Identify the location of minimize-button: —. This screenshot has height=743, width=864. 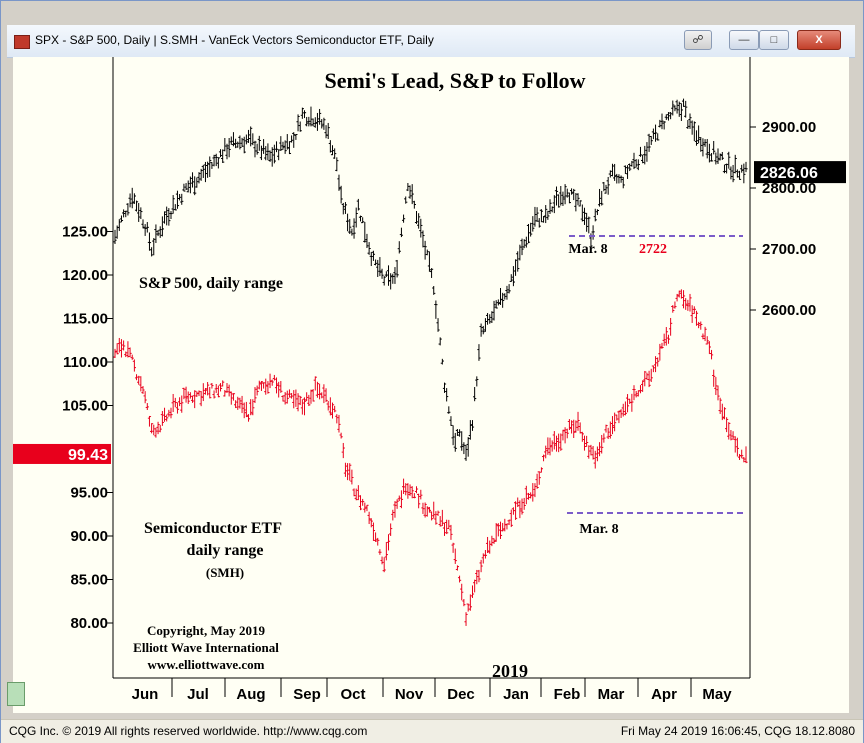
(744, 40).